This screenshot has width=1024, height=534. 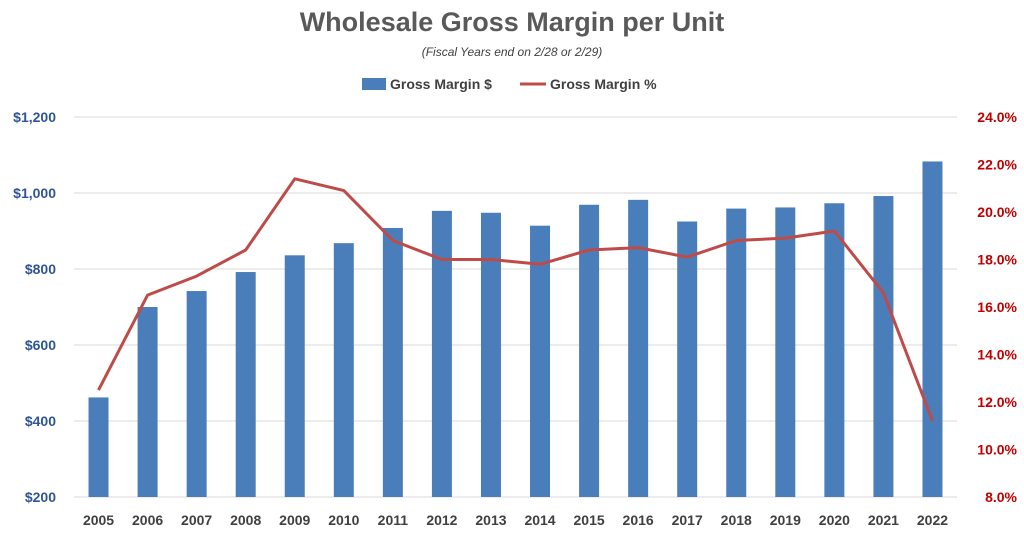 I want to click on left-tick-label: $400, so click(x=40, y=421).